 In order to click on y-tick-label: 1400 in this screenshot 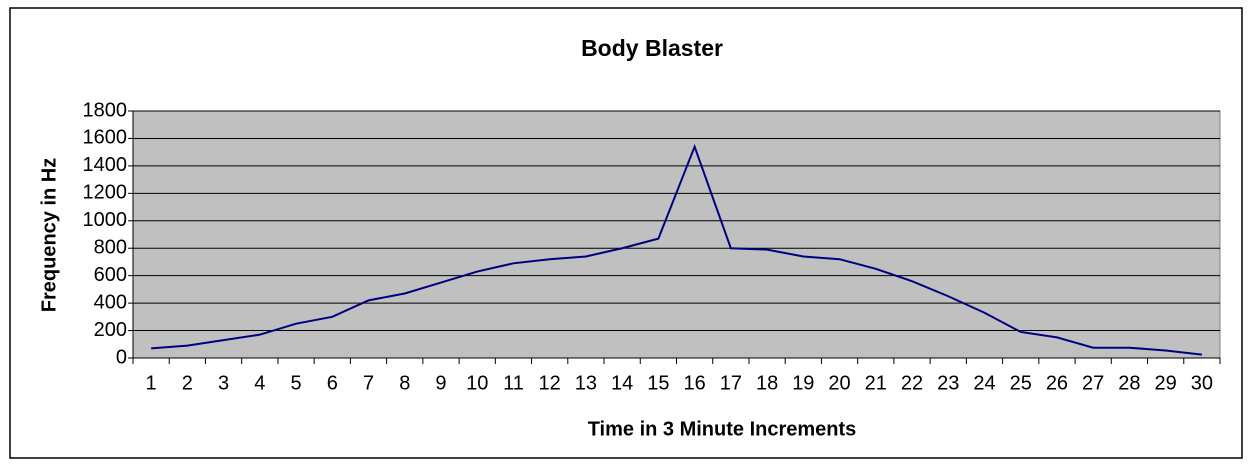, I will do `click(105, 165)`.